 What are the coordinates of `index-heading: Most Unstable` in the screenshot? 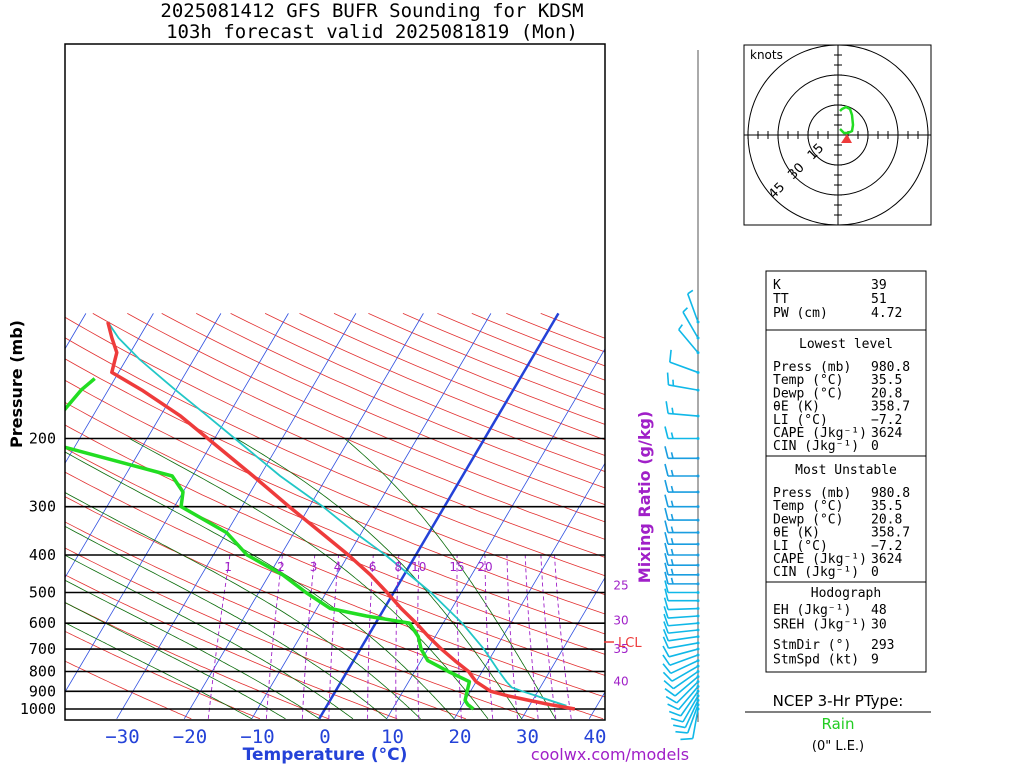 It's located at (846, 470).